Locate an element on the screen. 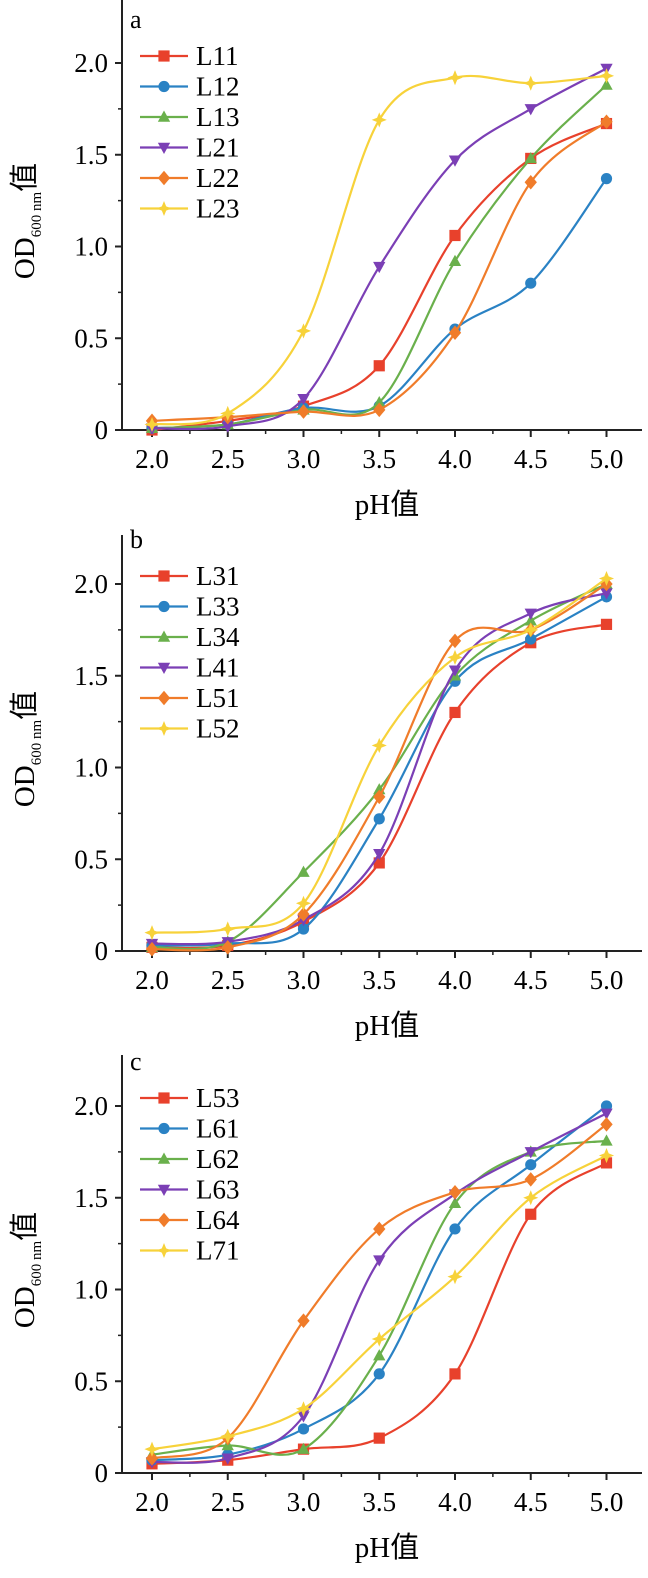  panel-letter: b is located at coordinates (136, 539).